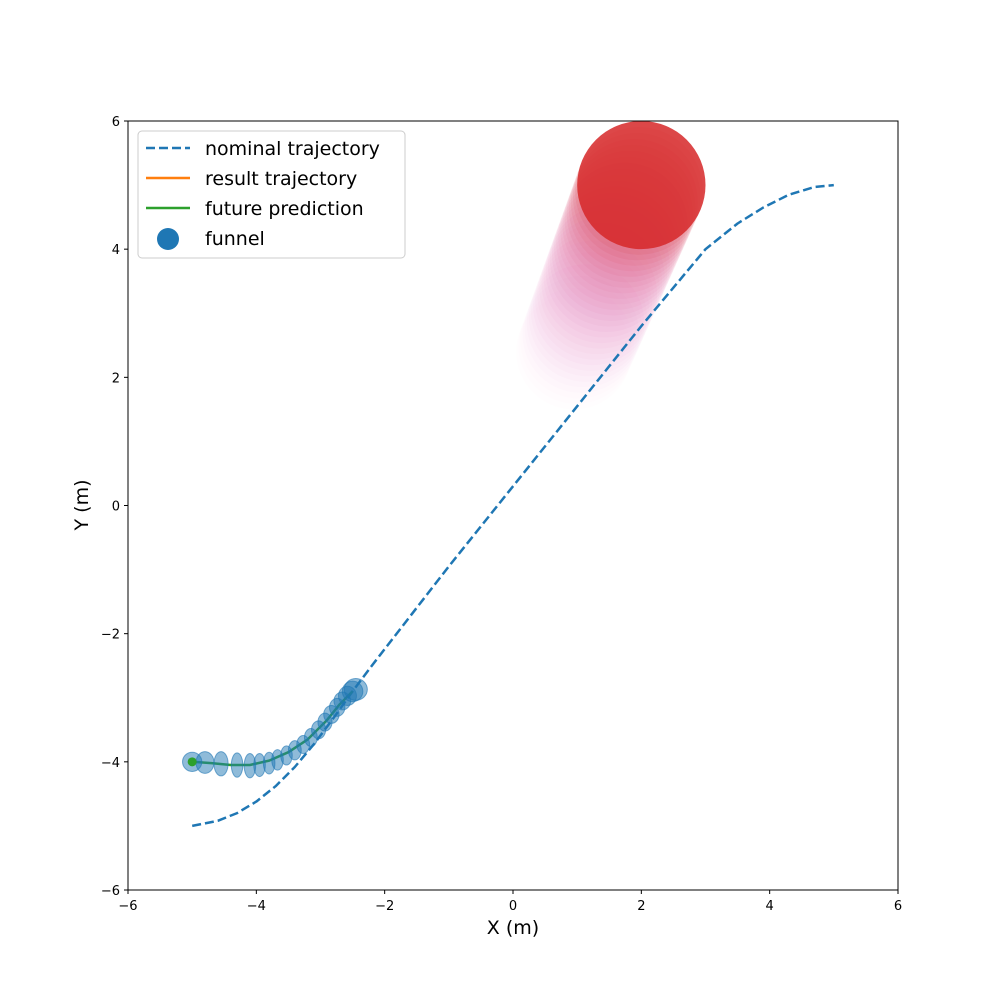  Describe the element at coordinates (116, 122) in the screenshot. I see `y-tick-label: 6` at that location.